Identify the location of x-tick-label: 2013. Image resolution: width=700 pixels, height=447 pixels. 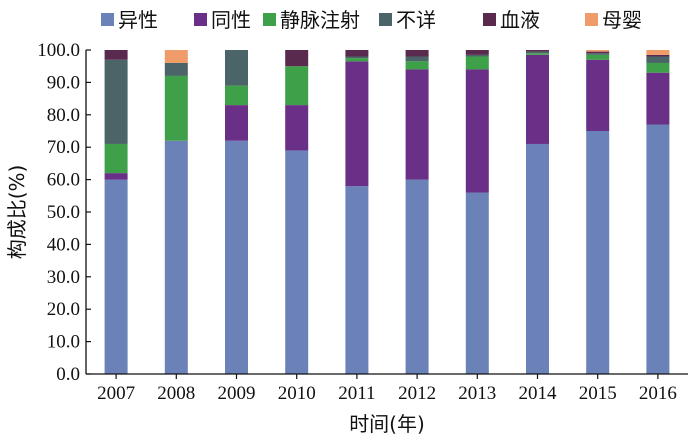
(477, 393).